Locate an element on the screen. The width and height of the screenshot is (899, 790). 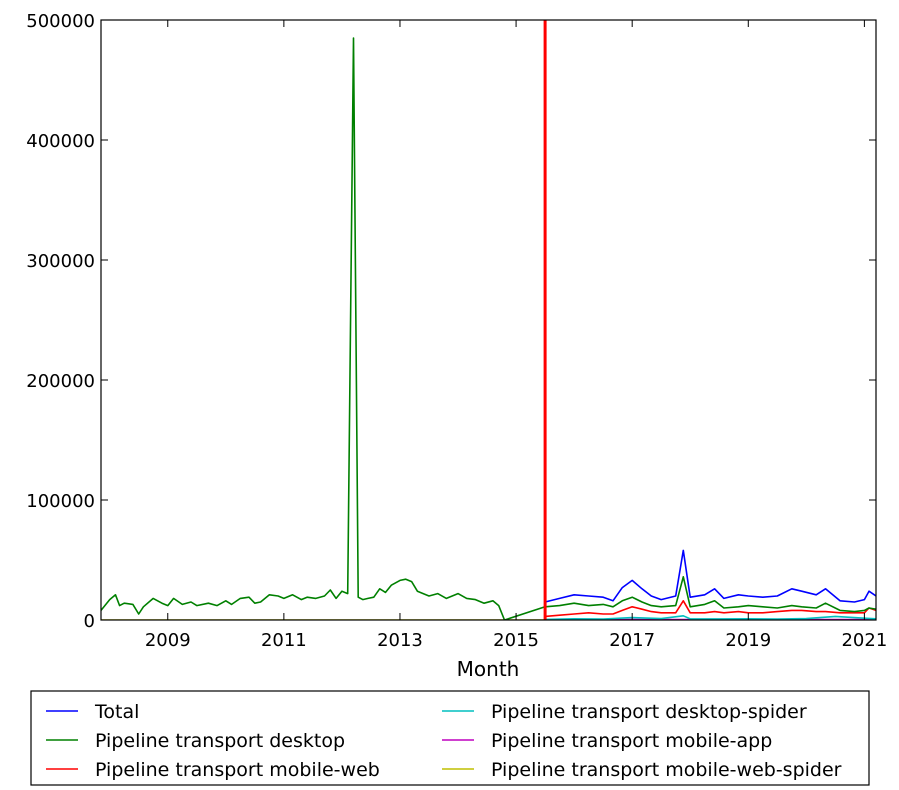
legend-label: Pipeline transport mobile-web-spider is located at coordinates (666, 770).